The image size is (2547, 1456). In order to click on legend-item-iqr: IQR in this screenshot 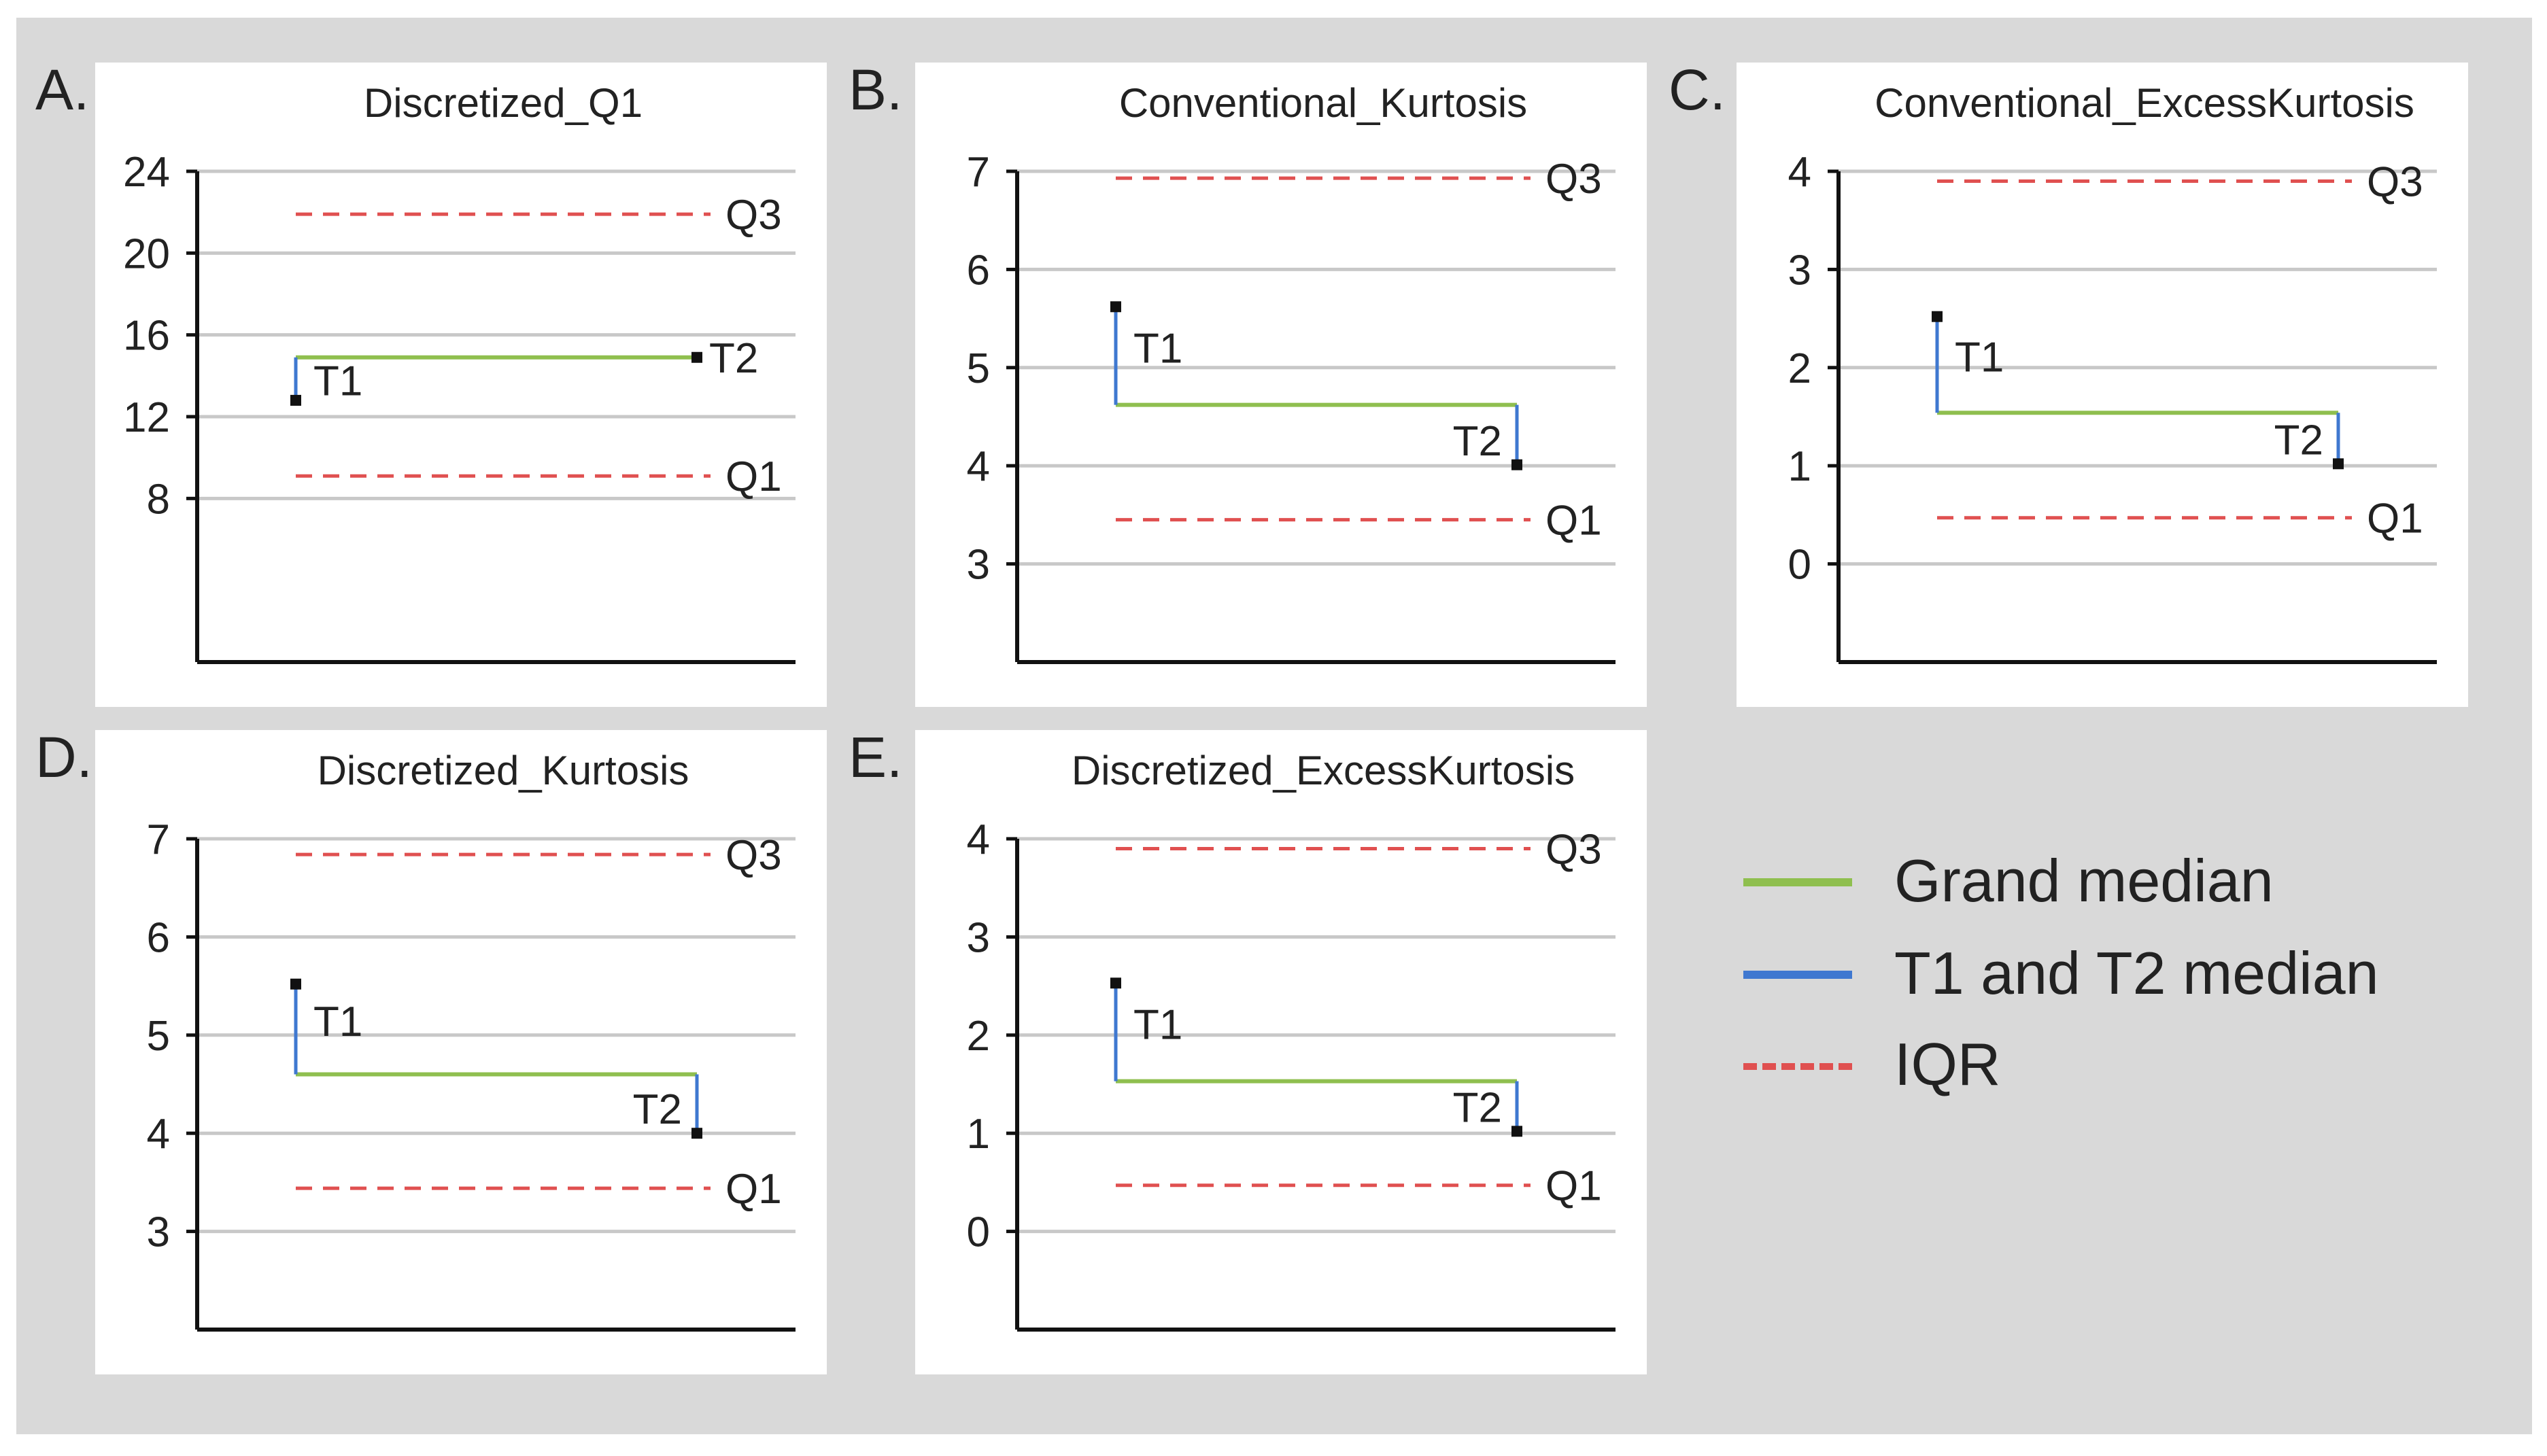, I will do `click(2083, 1064)`.